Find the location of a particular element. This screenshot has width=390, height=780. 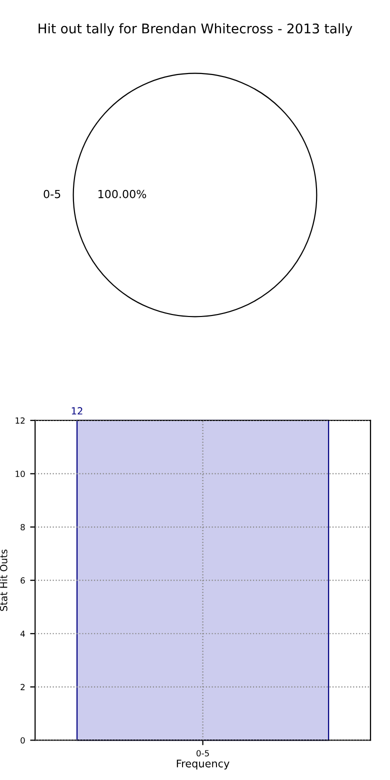

y-tick-label: 6 is located at coordinates (22, 580).